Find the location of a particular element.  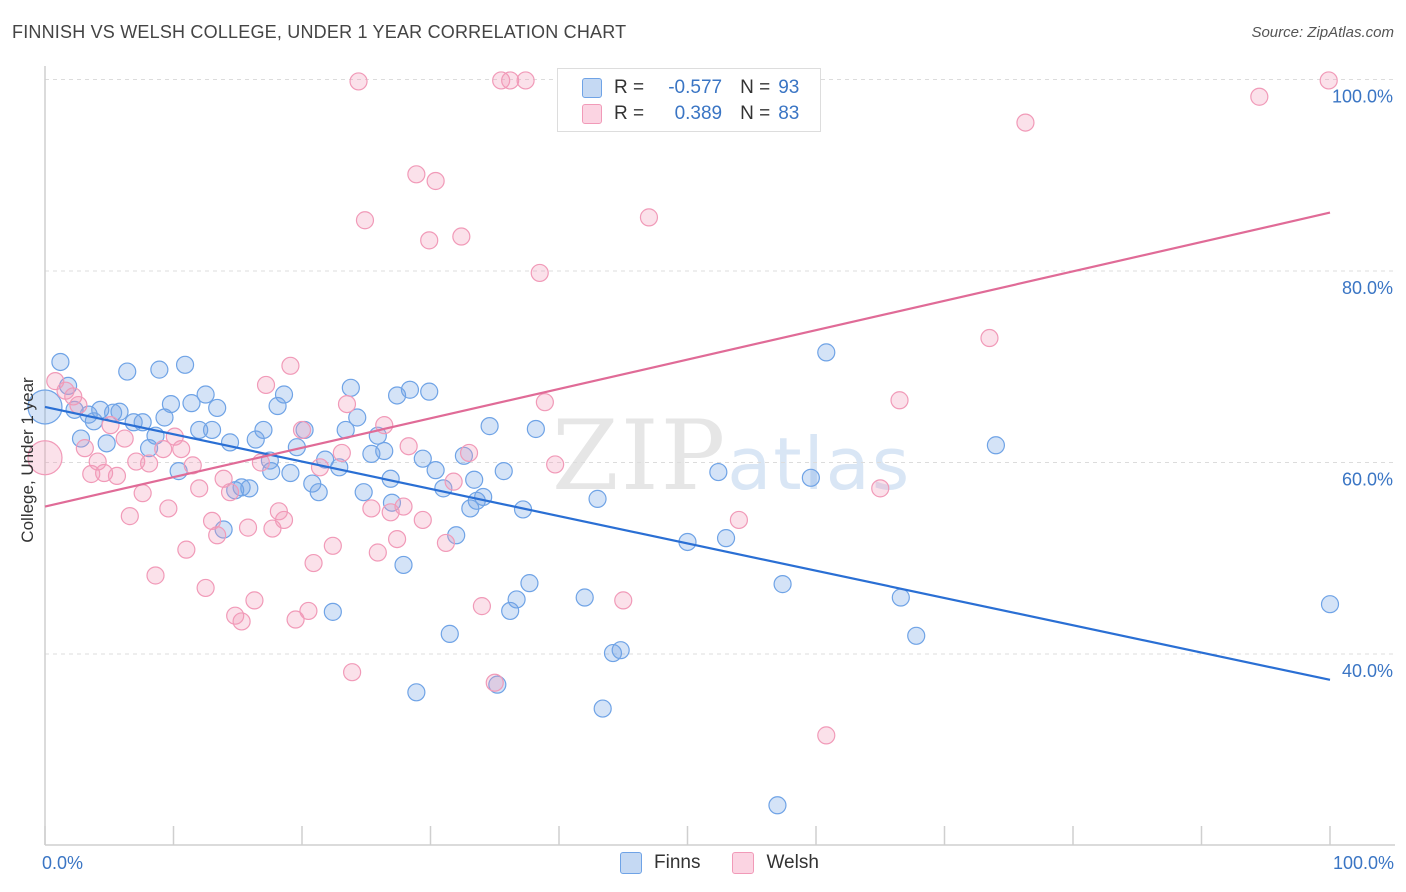

series-legend: Finns Welsh is located at coordinates (735, 863).